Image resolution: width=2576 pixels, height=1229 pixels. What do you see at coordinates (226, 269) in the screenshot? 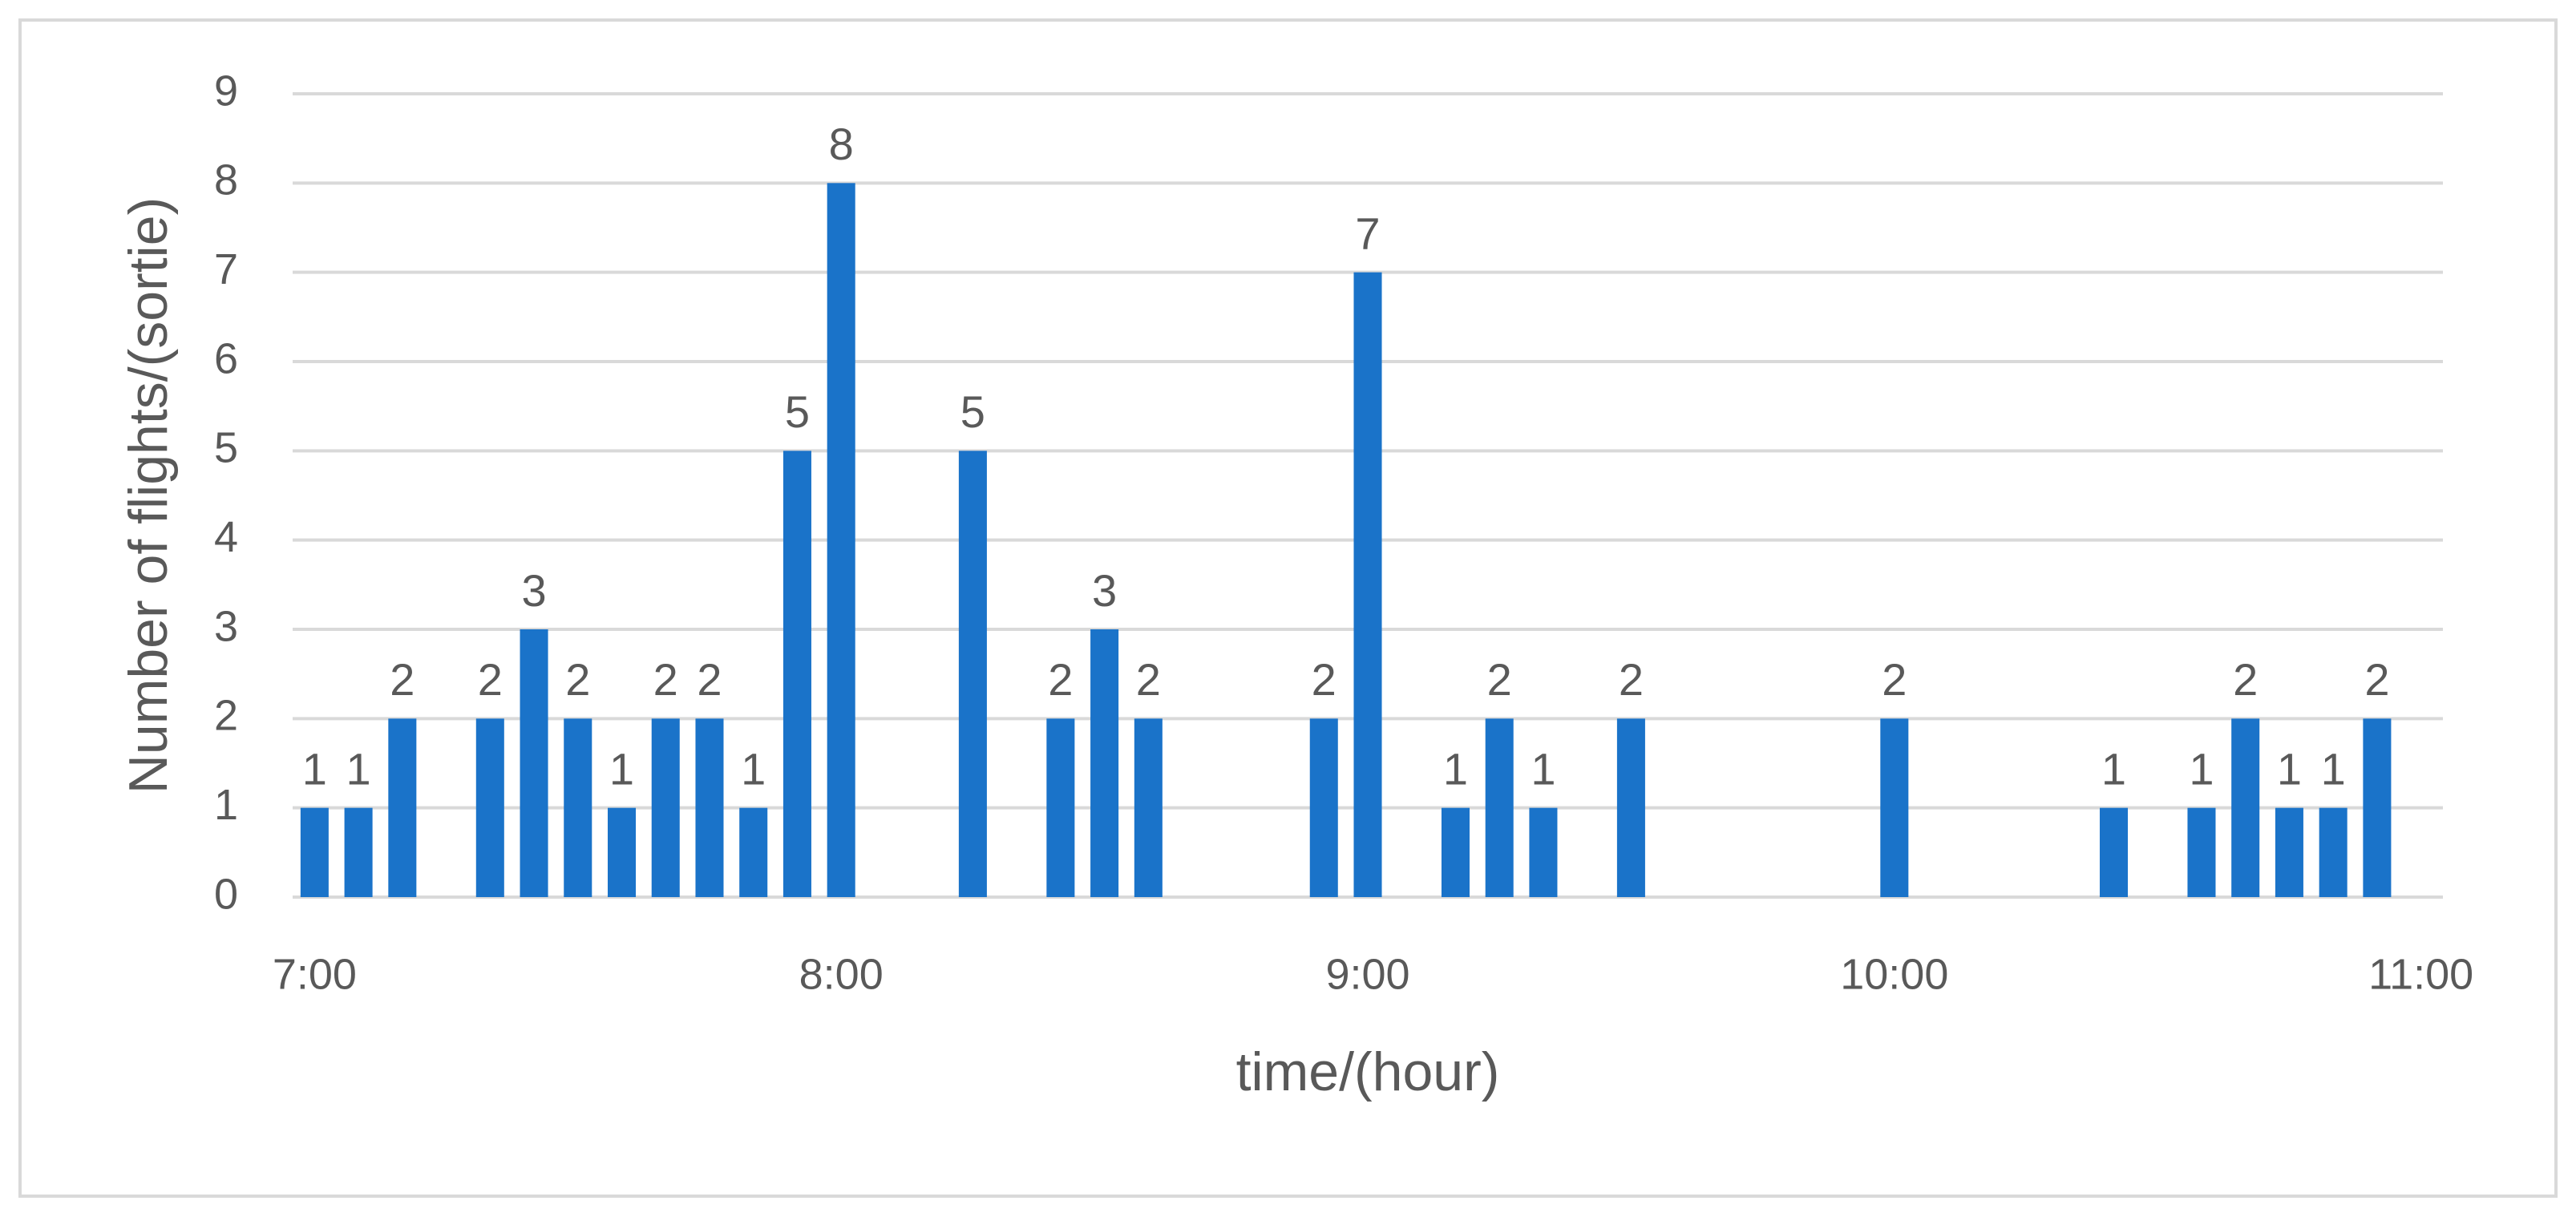
I see `y-tick-label: 7` at bounding box center [226, 269].